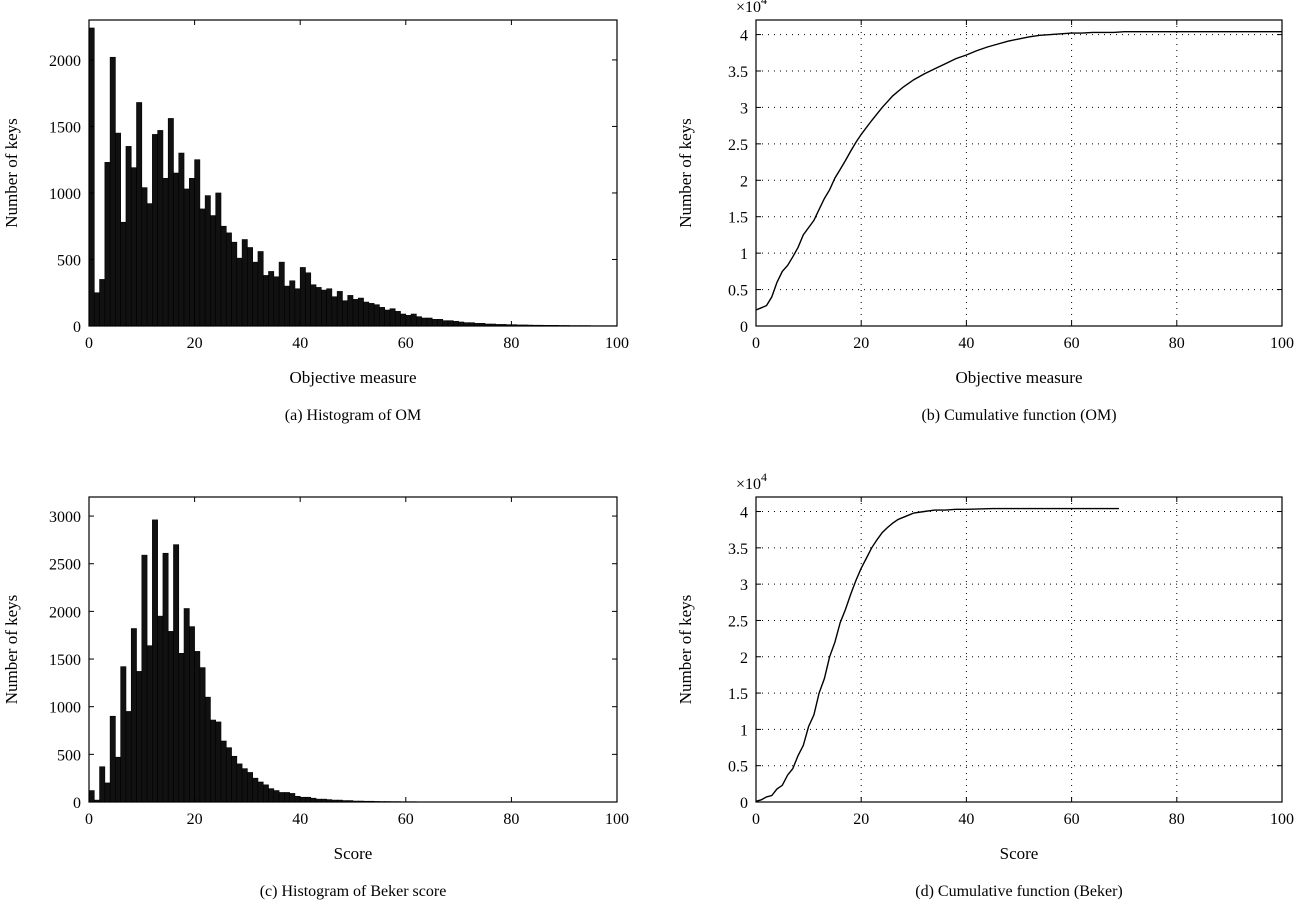  Describe the element at coordinates (937, 654) in the screenshot. I see `cumulative-line` at that location.